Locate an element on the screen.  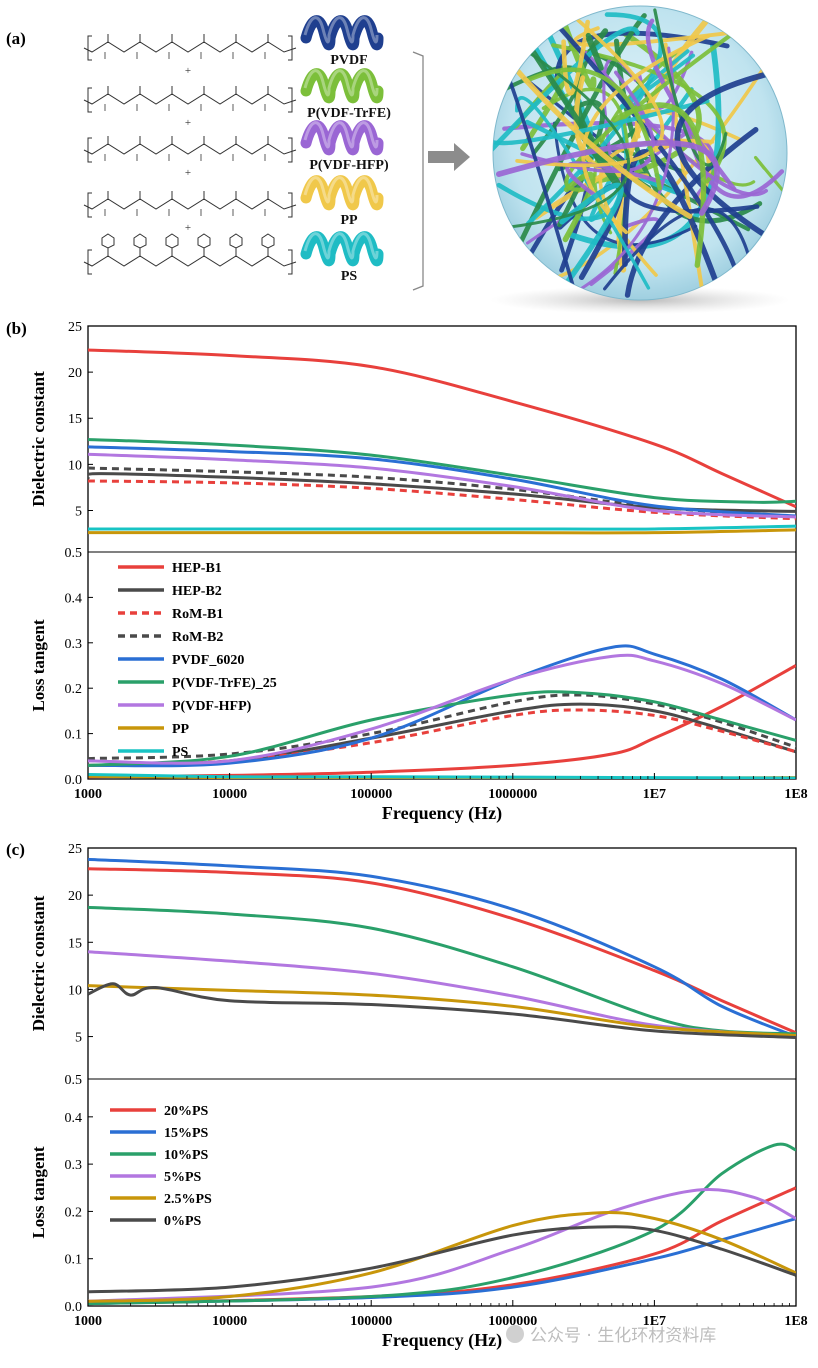
y-tick-label: 0.3 is located at coordinates (74, 1165).